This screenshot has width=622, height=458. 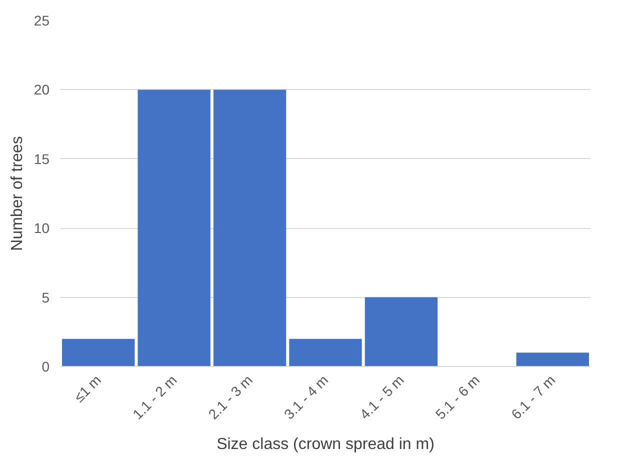 I want to click on x-tick-label: 6.1 - 7 m, so click(x=533, y=397).